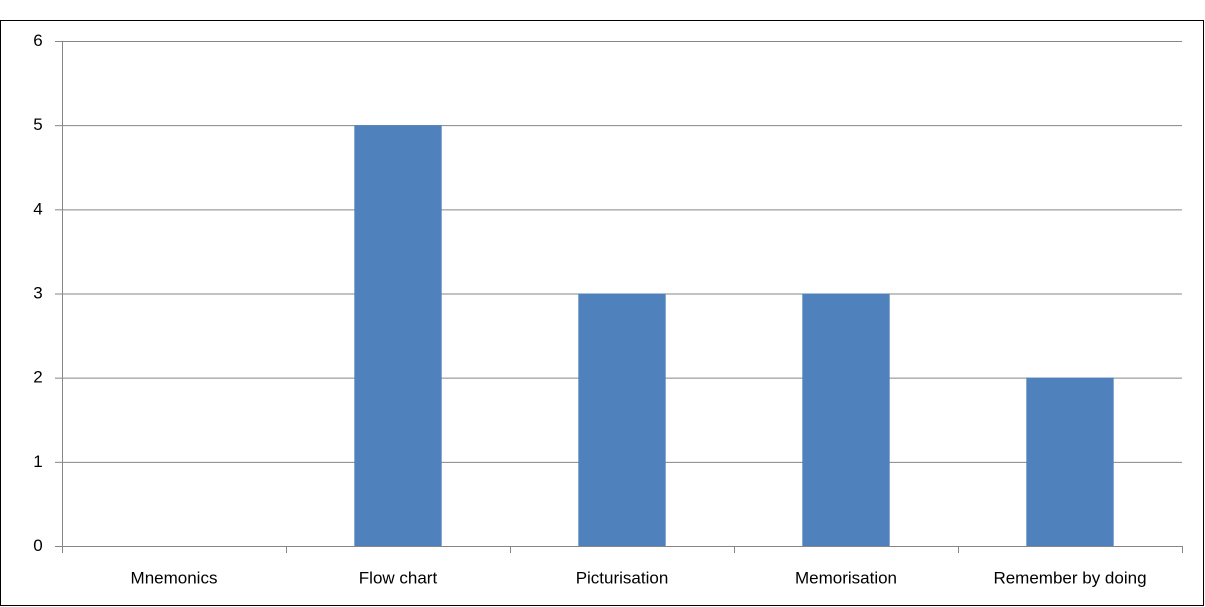 The height and width of the screenshot is (607, 1205). Describe the element at coordinates (37, 292) in the screenshot. I see `y-tick-label: 3` at that location.